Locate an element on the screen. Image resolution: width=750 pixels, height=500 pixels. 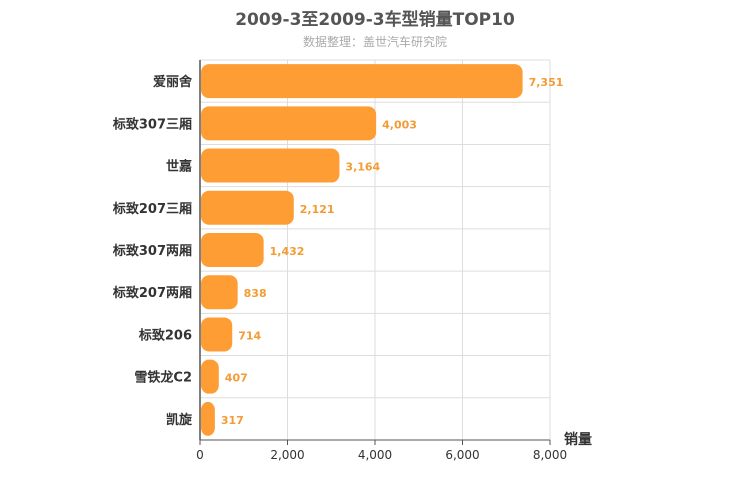
category-label: 世嘉 is located at coordinates (179, 167).